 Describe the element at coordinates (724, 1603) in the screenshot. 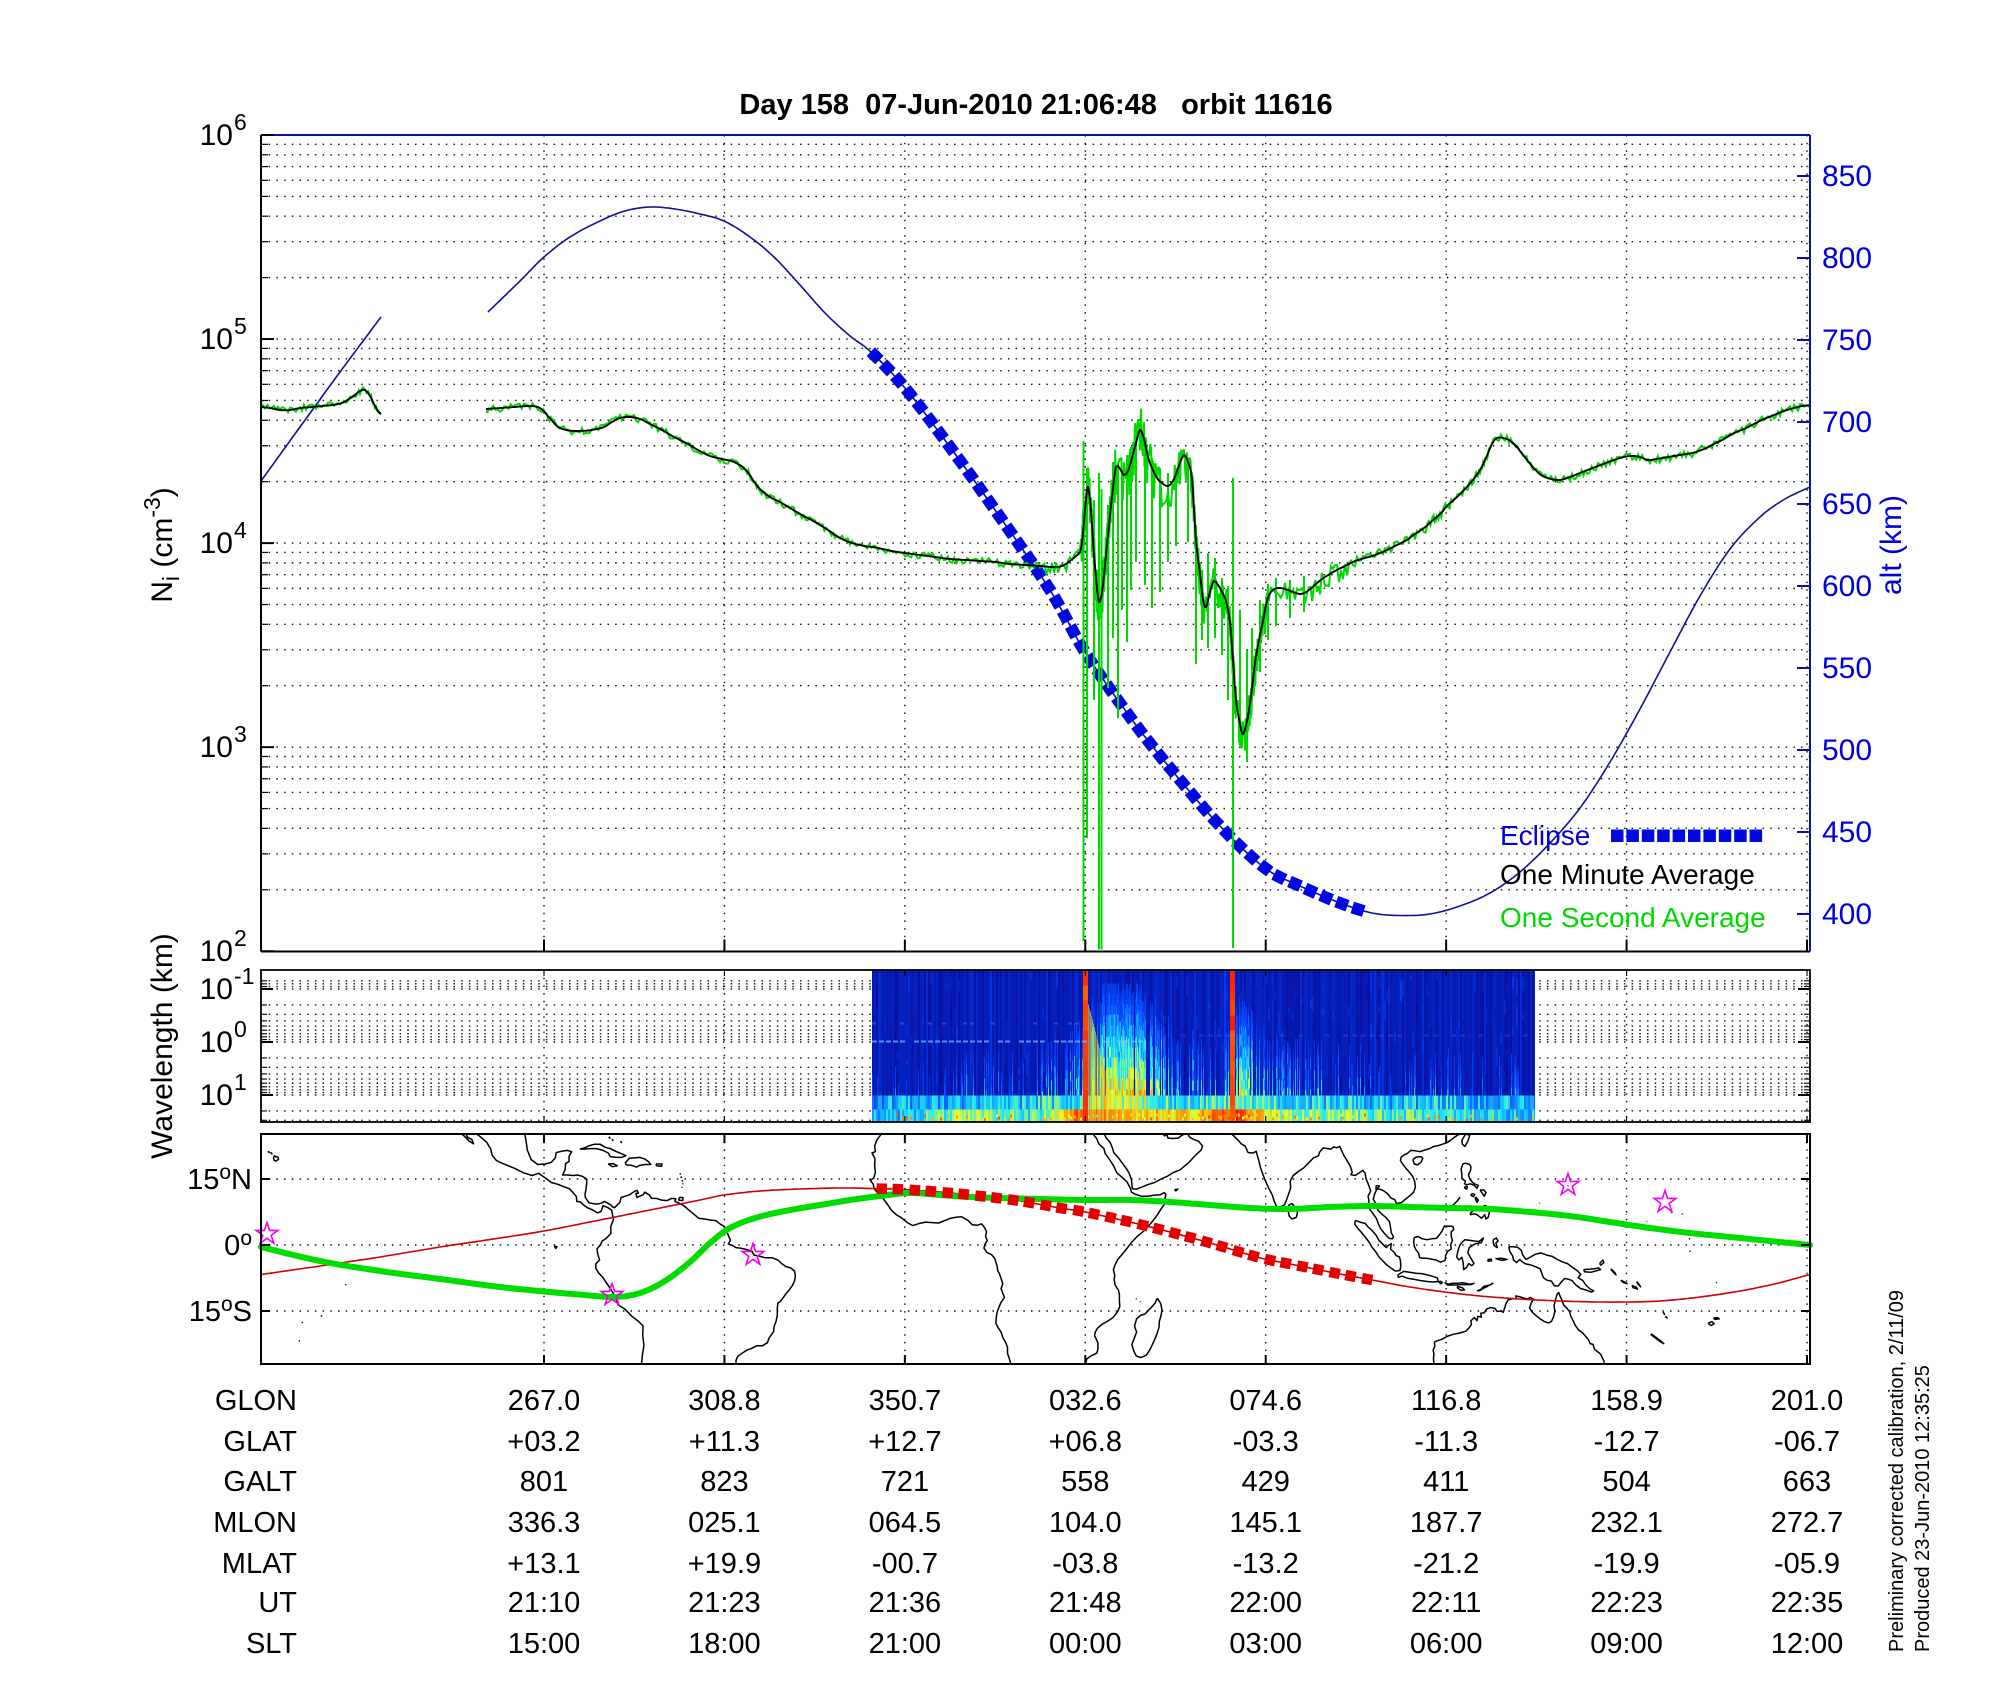

I see `svg-text: 21:23` at that location.